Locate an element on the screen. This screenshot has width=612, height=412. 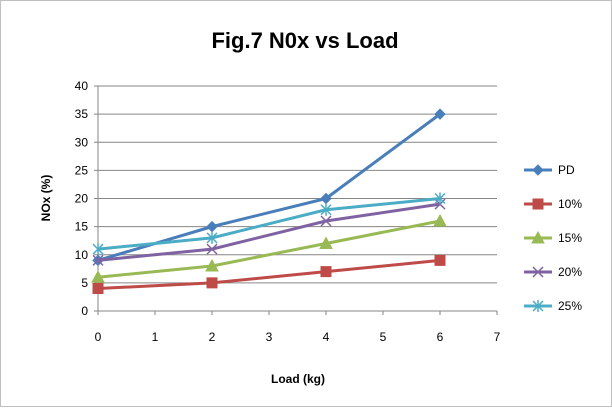
x-axis-label: Load (kg) is located at coordinates (298, 379).